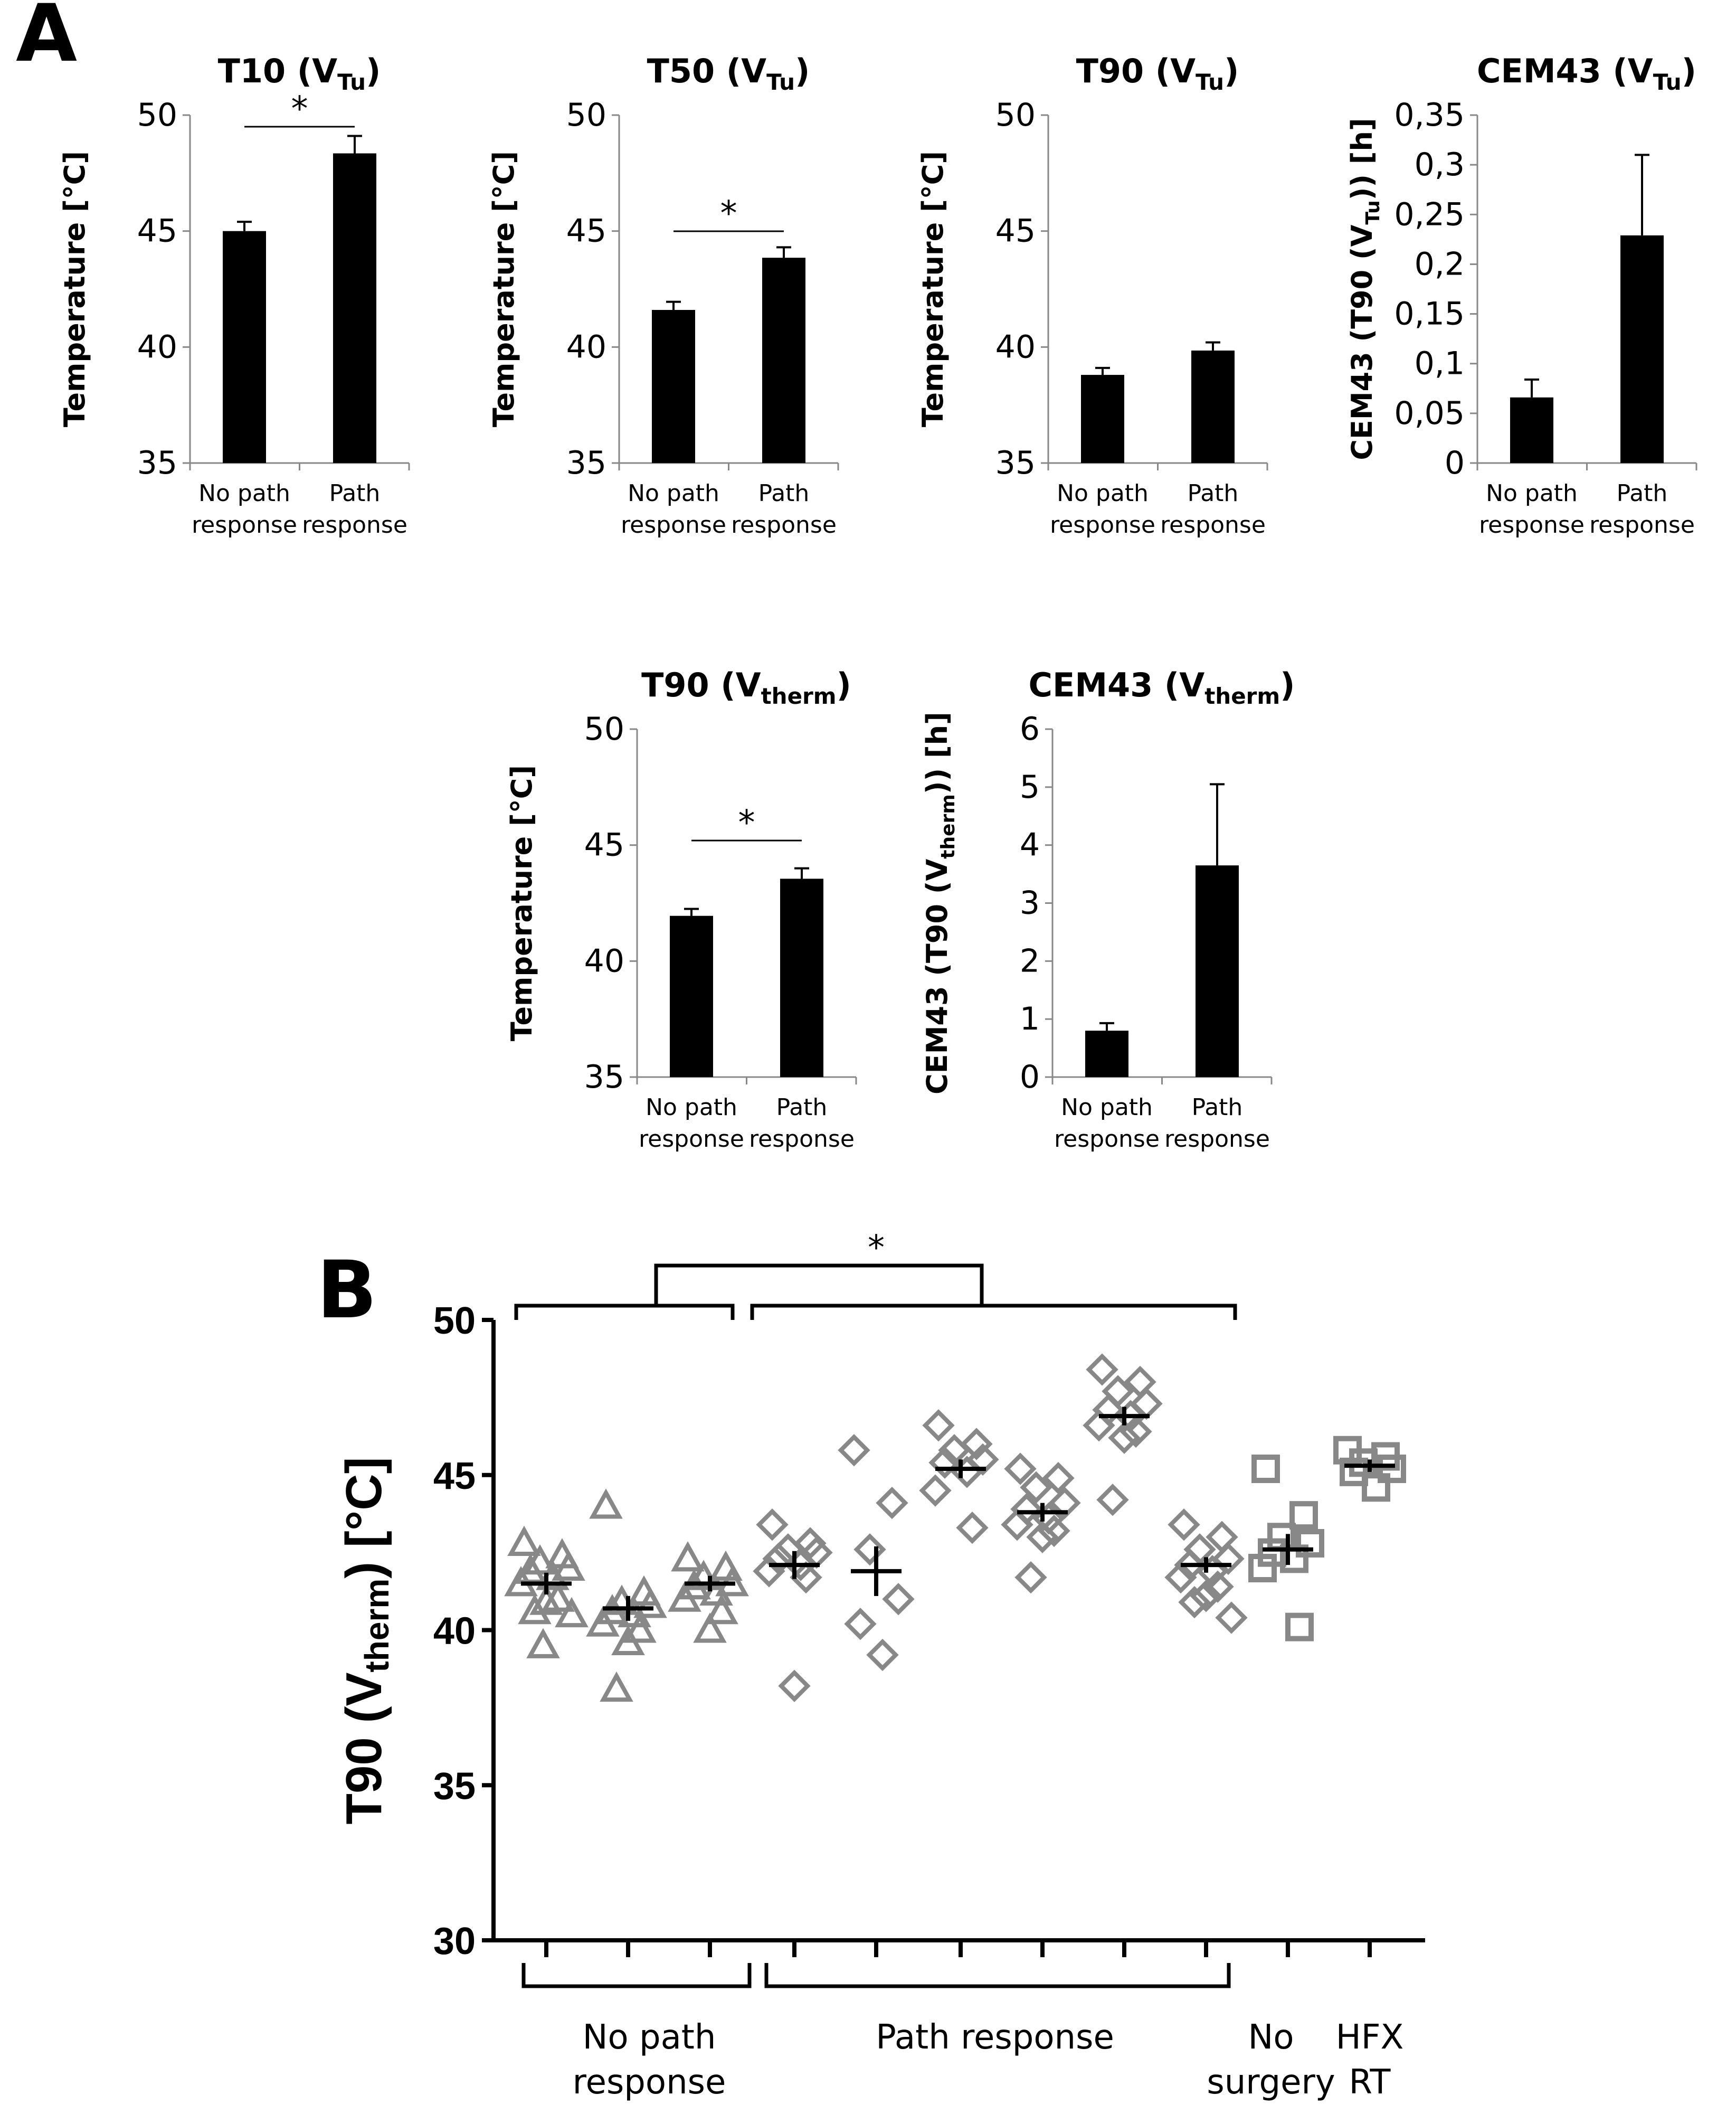 This screenshot has width=1736, height=2114. Describe the element at coordinates (347, 1290) in the screenshot. I see `panel-label-b: B` at that location.